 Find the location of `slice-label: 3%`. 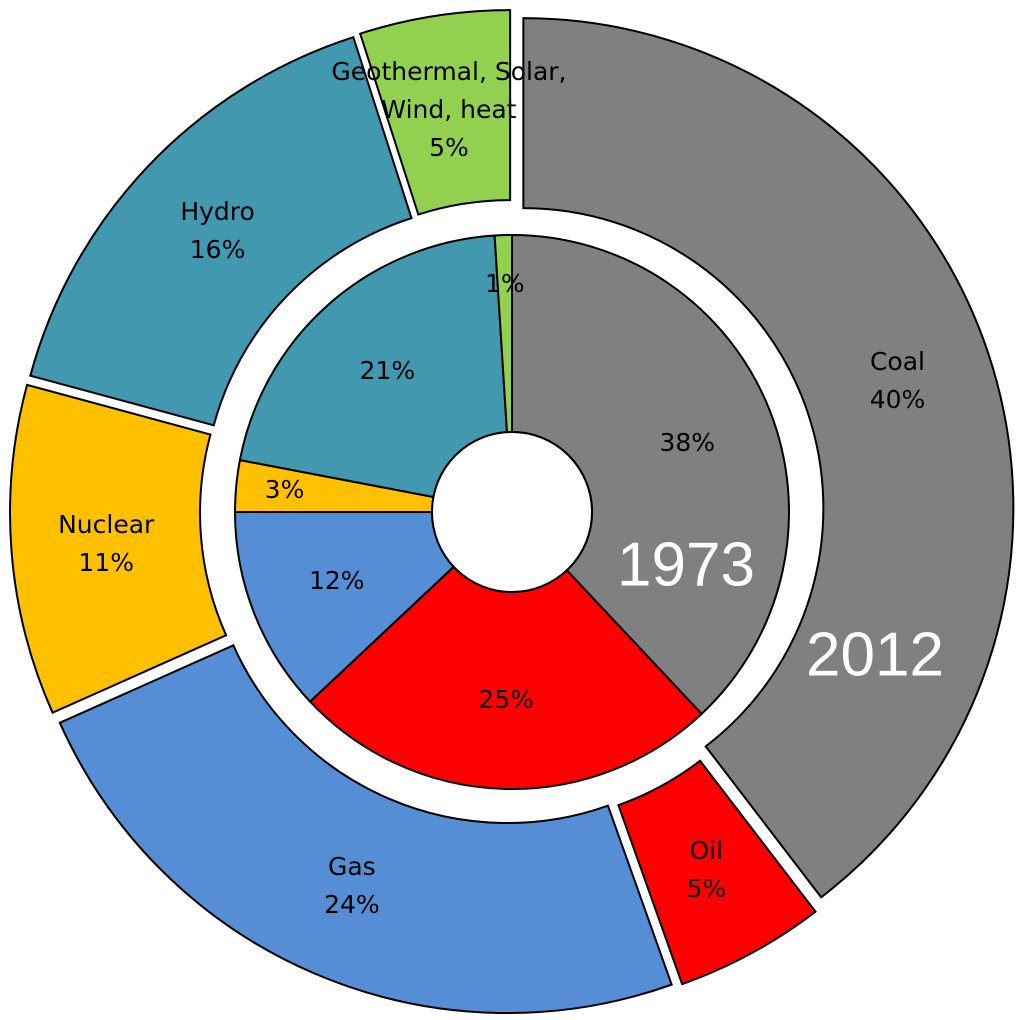

slice-label: 3% is located at coordinates (285, 490).